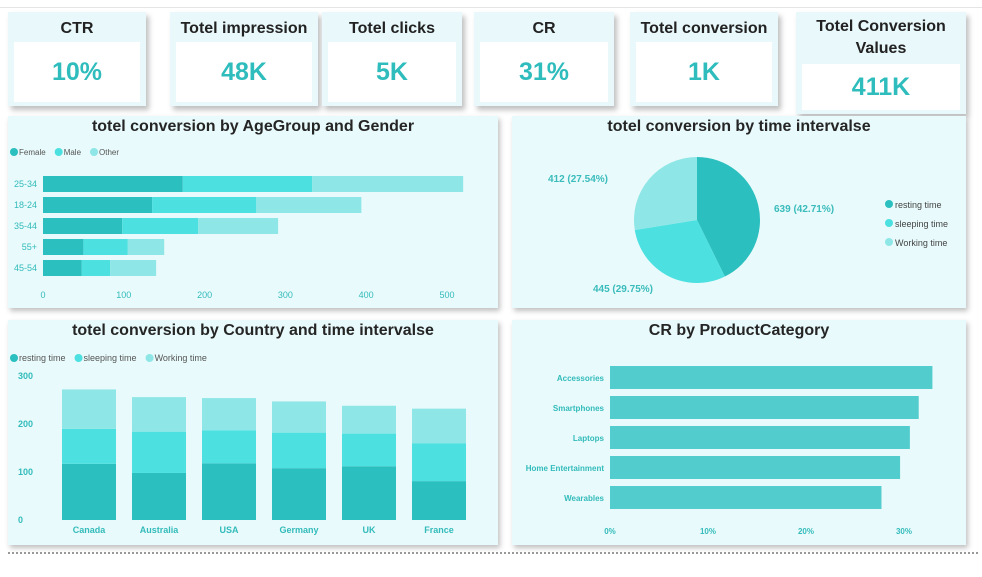 The height and width of the screenshot is (577, 982). Describe the element at coordinates (25, 268) in the screenshot. I see `axis-label: 45-54` at that location.